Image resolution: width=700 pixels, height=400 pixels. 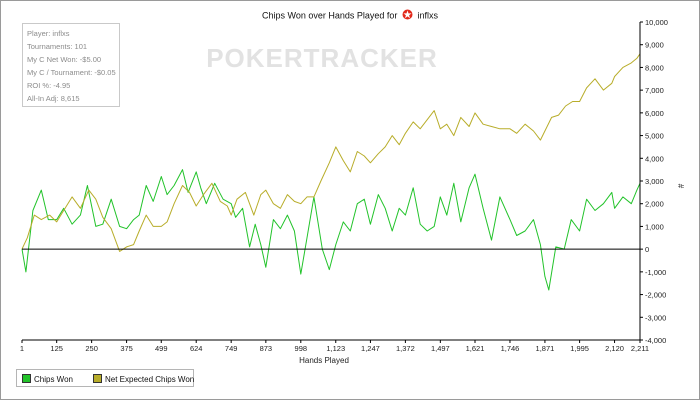 I want to click on stats-player: Player: inflxs, so click(x=48, y=33).